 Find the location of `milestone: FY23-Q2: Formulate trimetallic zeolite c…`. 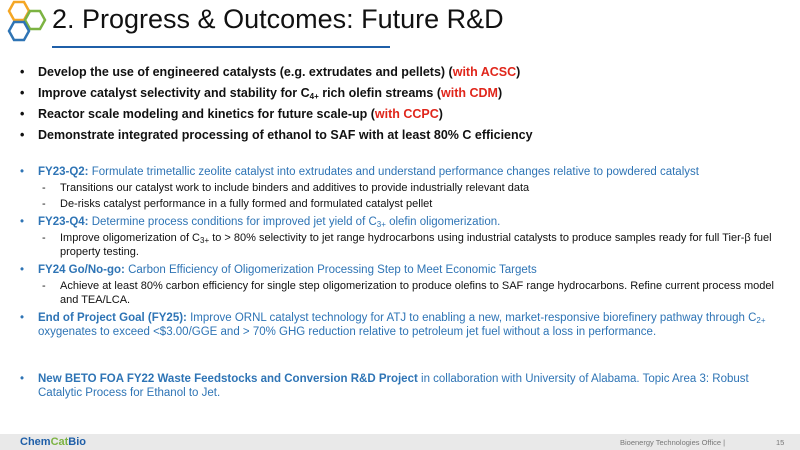

milestone: FY23-Q2: Formulate trimetallic zeolite c… is located at coordinates (398, 188).